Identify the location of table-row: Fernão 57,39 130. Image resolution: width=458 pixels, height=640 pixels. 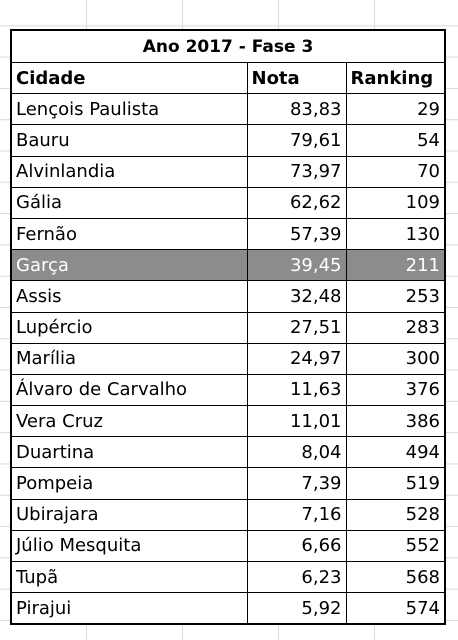
(228, 234).